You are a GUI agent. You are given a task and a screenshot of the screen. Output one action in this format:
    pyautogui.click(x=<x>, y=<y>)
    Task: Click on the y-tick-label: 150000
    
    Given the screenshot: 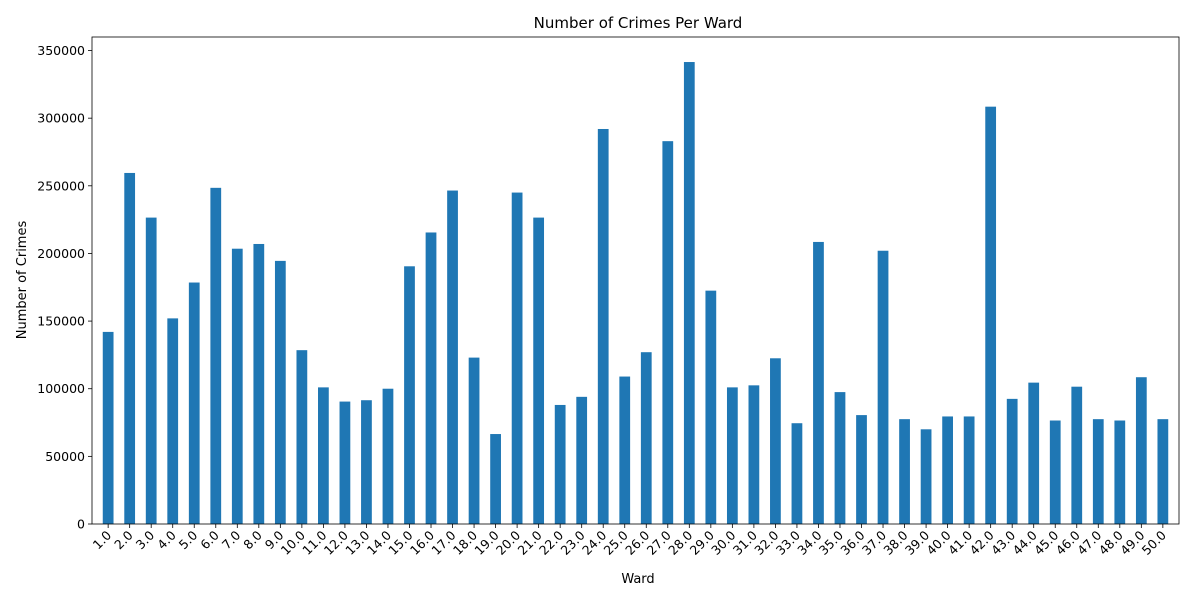 What is the action you would take?
    pyautogui.click(x=61, y=321)
    